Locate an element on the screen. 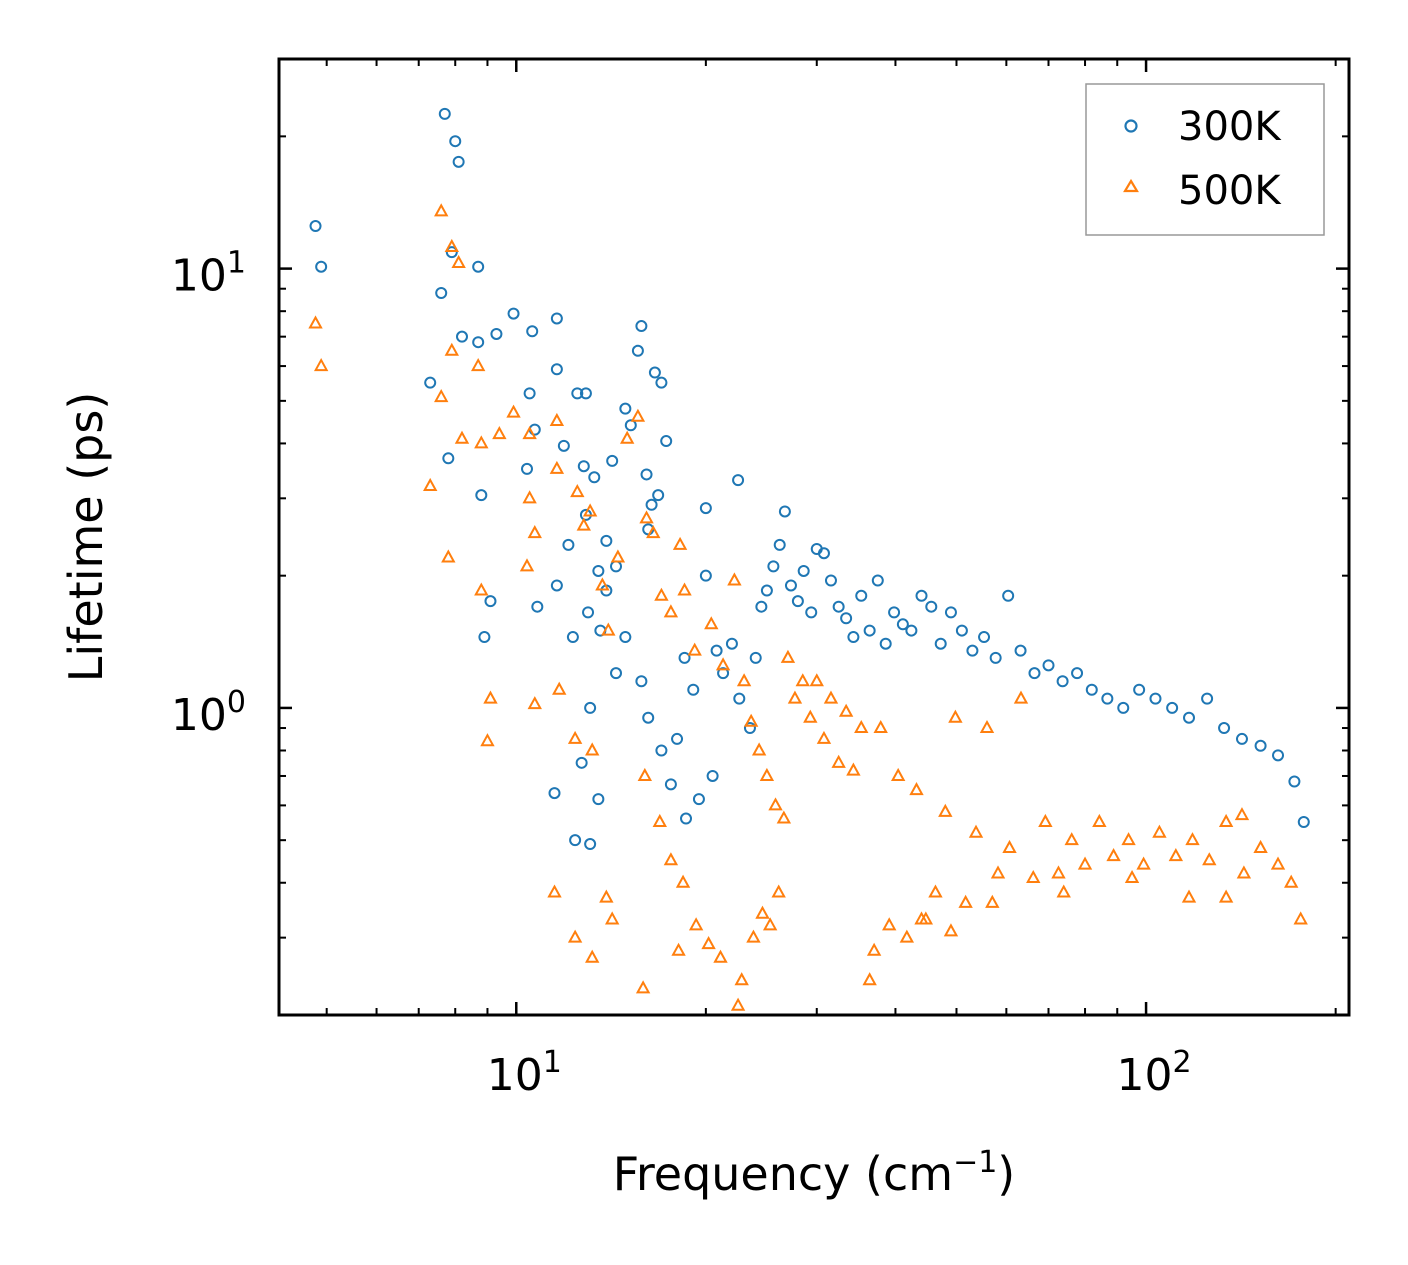 The height and width of the screenshot is (1265, 1408). legend: 300K 500K is located at coordinates (1205, 159).